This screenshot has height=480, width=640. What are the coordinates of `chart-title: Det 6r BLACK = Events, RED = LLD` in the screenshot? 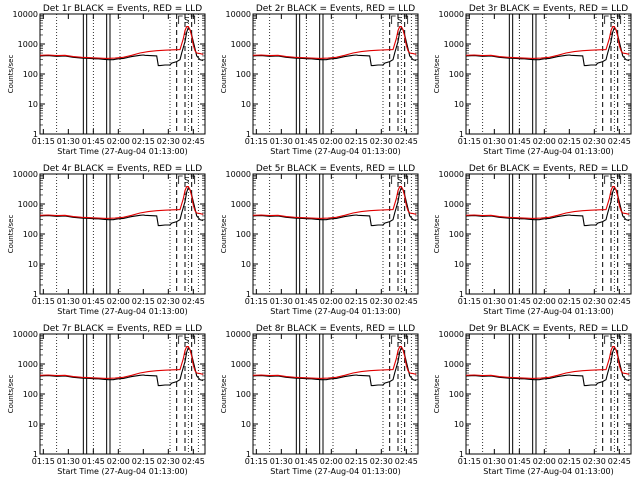 It's located at (548, 169).